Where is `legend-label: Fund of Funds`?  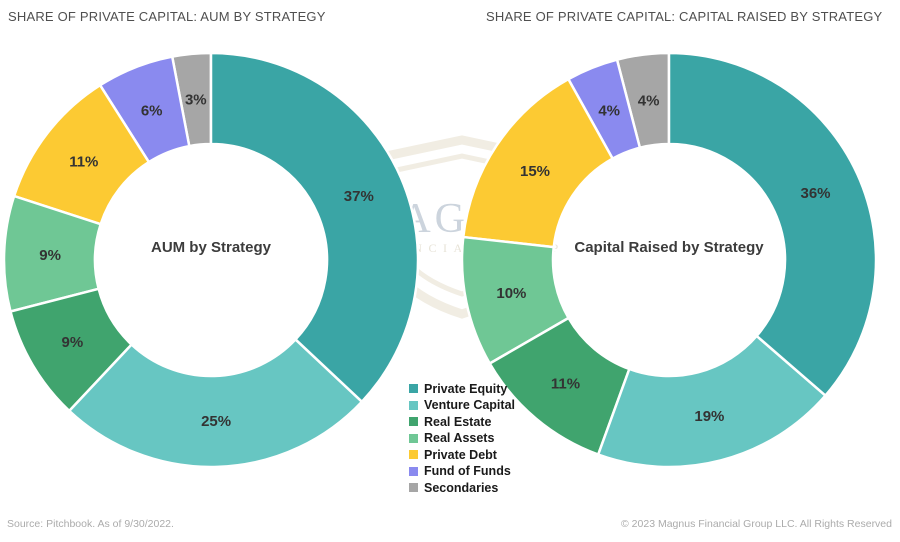
legend-label: Fund of Funds is located at coordinates (467, 471).